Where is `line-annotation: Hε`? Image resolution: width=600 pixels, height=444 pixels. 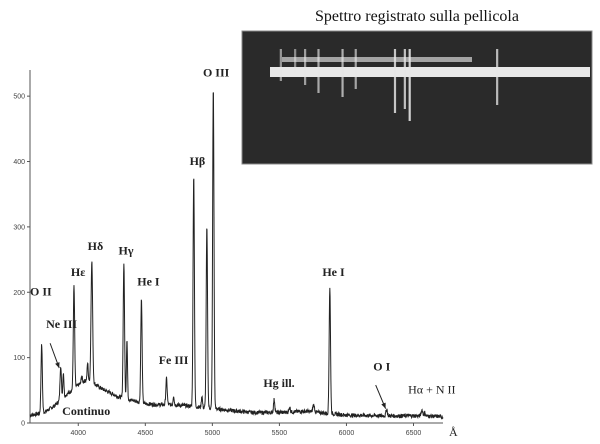 line-annotation: Hε is located at coordinates (78, 272).